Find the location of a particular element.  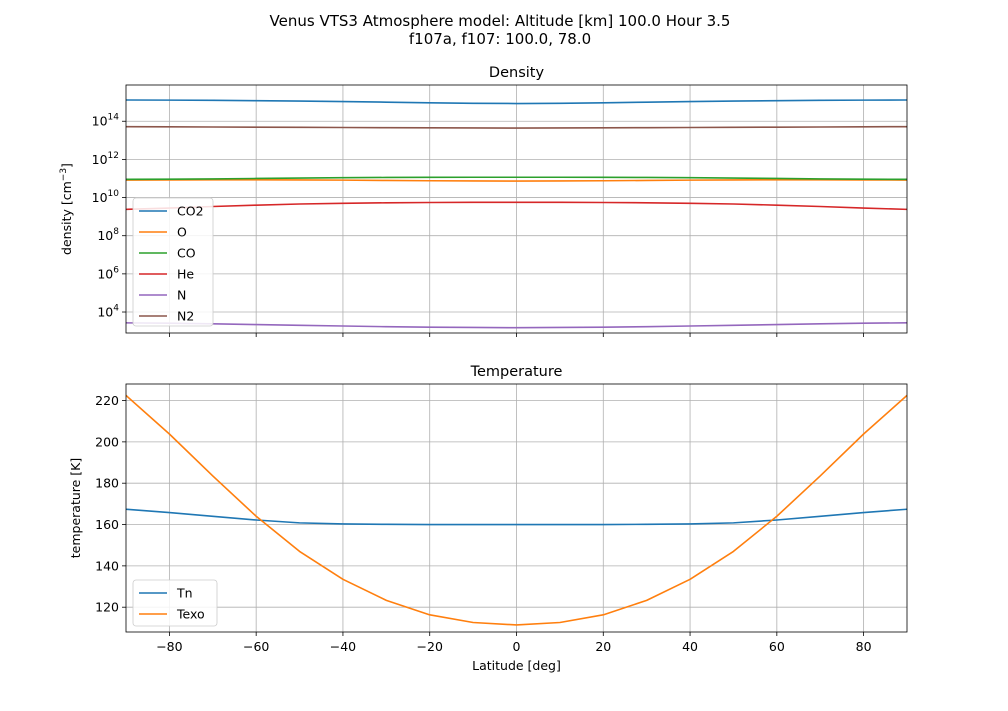

temperature-xtick-label: −80 is located at coordinates (169, 646).